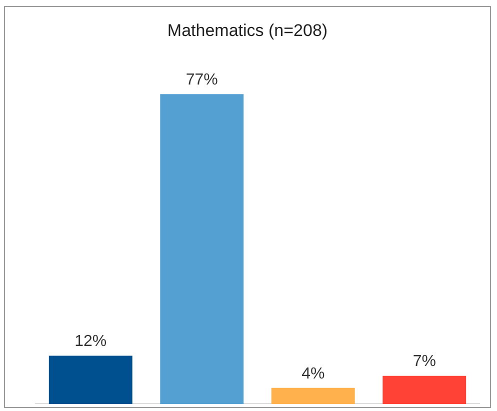  I want to click on data-label: 77%, so click(202, 79).